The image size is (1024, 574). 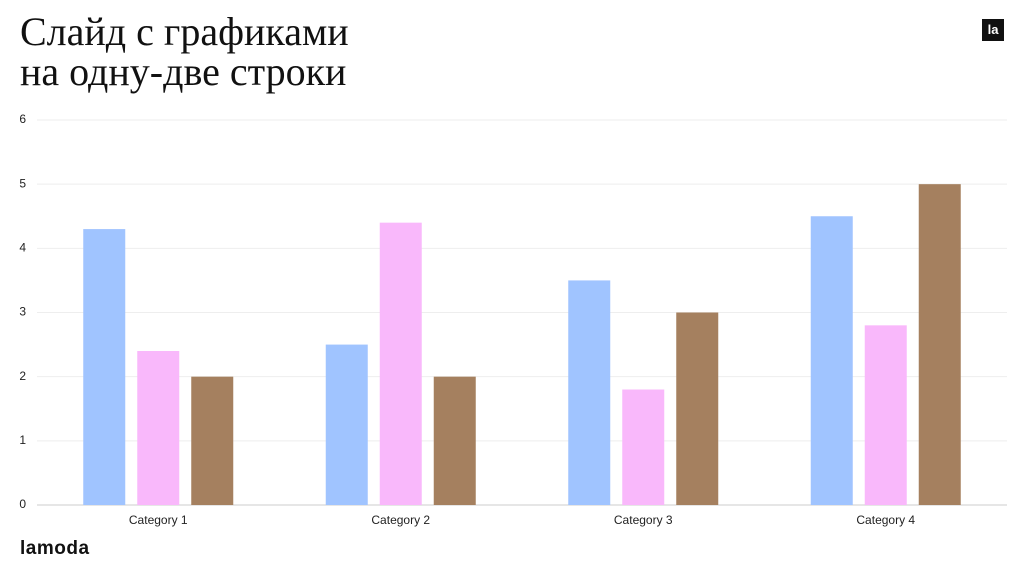 What do you see at coordinates (184, 51) in the screenshot?
I see `chart-title: Слайд с графиками на одну-две строки` at bounding box center [184, 51].